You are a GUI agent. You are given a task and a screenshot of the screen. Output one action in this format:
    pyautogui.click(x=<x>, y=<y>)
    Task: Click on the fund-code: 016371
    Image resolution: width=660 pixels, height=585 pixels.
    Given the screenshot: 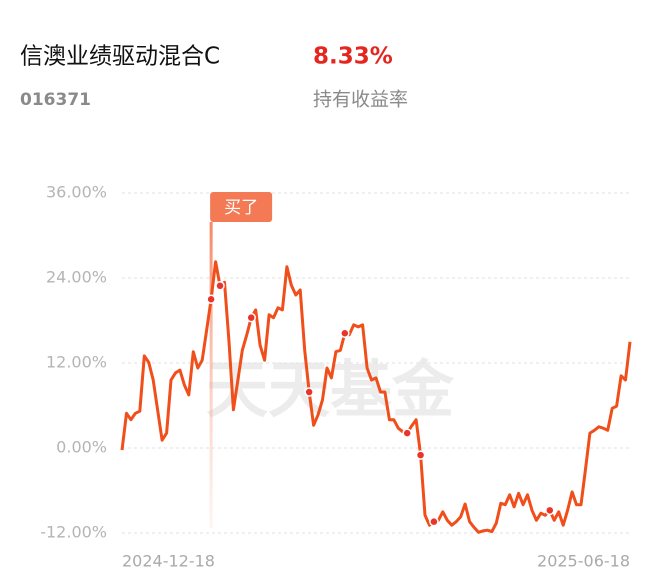 What is the action you would take?
    pyautogui.click(x=55, y=100)
    